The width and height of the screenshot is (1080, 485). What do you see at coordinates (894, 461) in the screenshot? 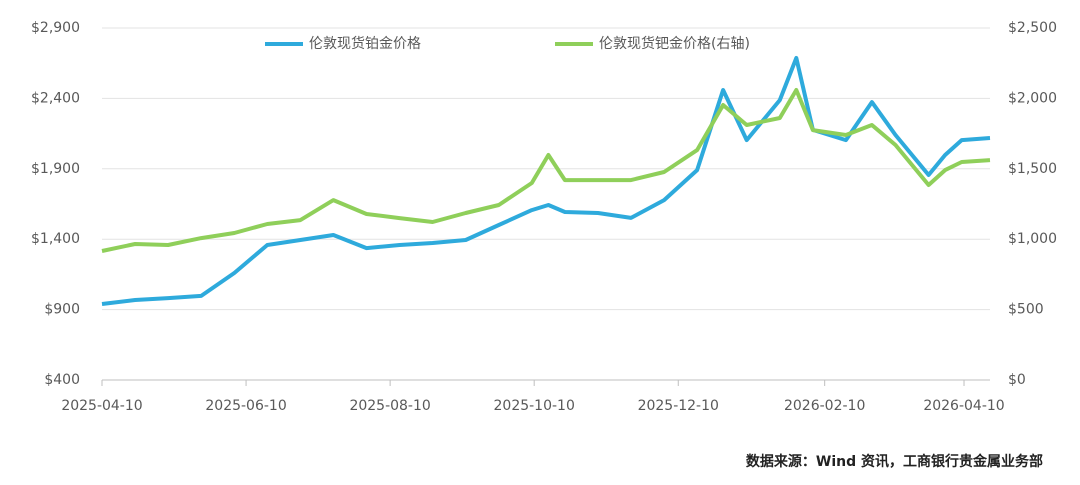
I see `source-note: 数据来源：Wind 资讯，工商银行贵金属业务部` at bounding box center [894, 461].